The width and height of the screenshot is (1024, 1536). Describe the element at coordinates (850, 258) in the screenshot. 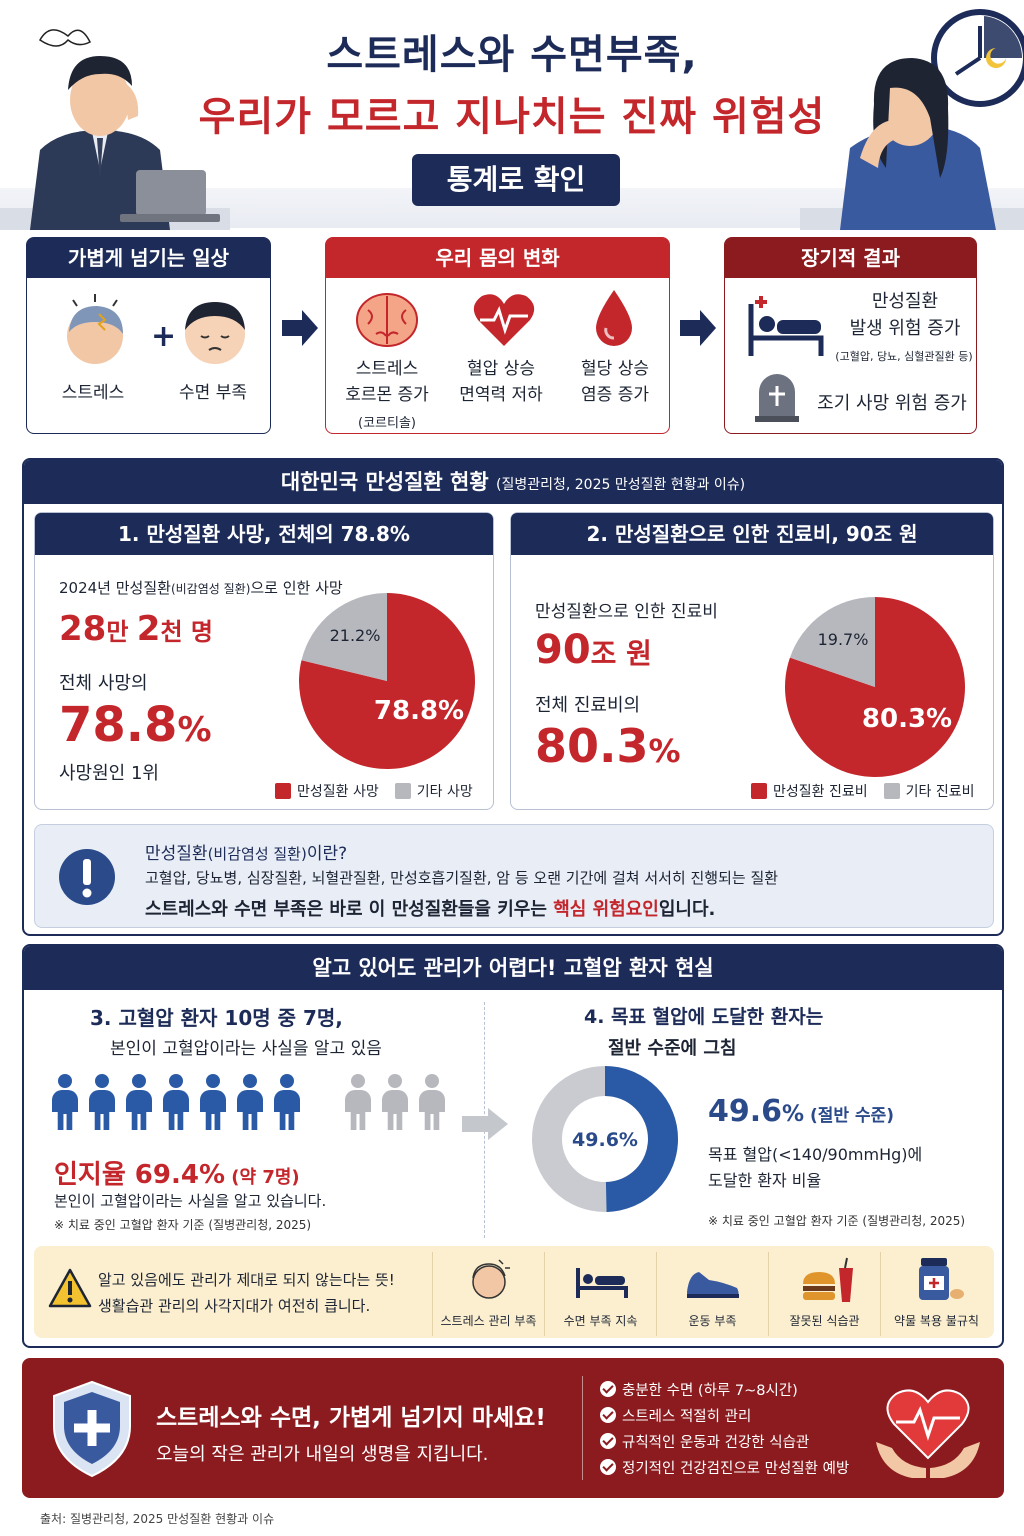

I see `flow-box-result-title: 장기적 결과` at that location.